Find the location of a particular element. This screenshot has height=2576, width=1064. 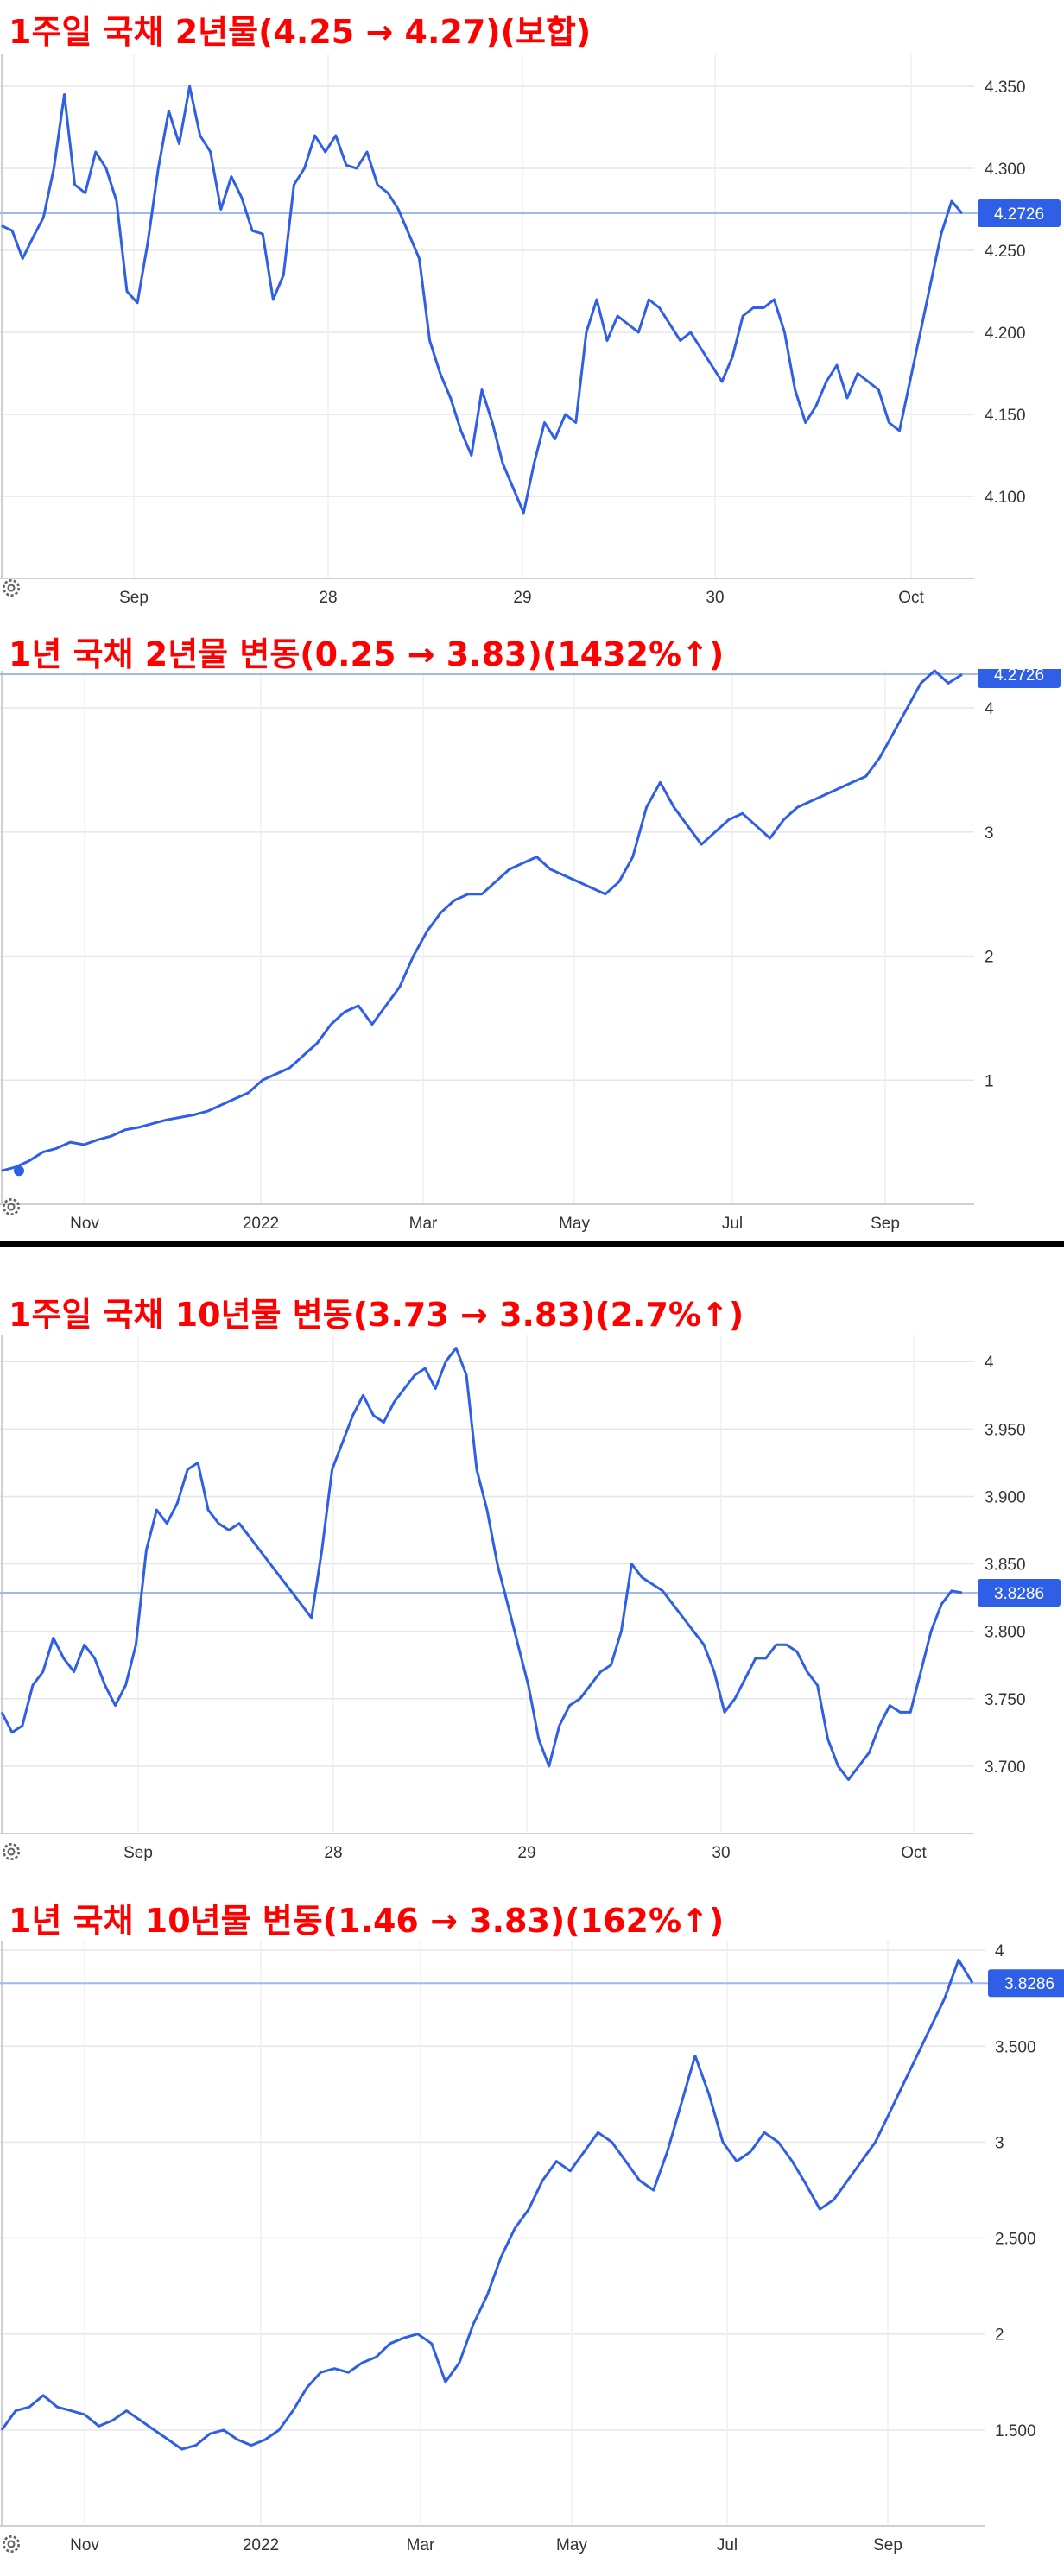

y-tick-label: 4.200 is located at coordinates (1005, 334).